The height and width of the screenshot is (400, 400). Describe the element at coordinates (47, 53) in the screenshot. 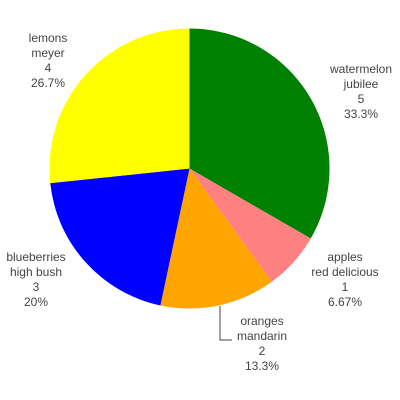

I see `slice-label-line-2: meyer` at that location.